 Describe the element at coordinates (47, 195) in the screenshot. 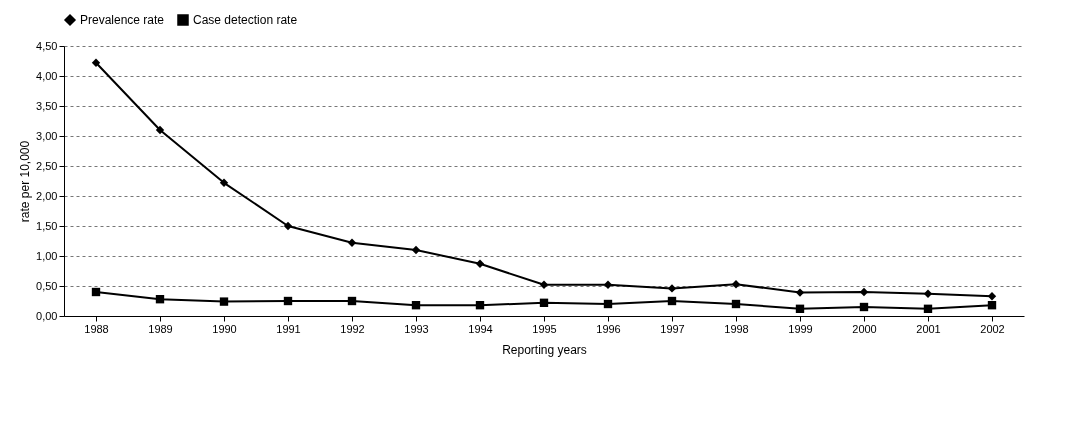

I see `y-tick-label: 2,00` at that location.